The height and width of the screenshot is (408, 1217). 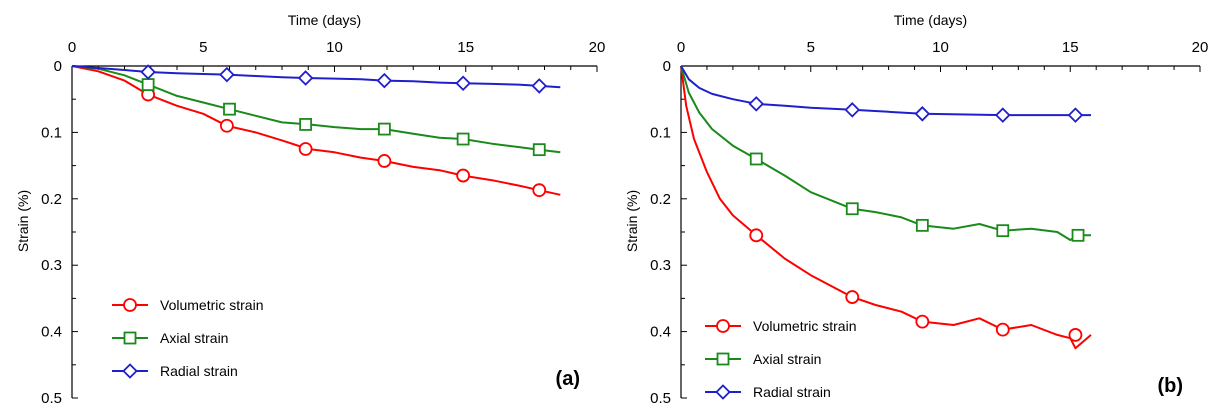 I want to click on panel-label-a: (a), so click(x=568, y=379).